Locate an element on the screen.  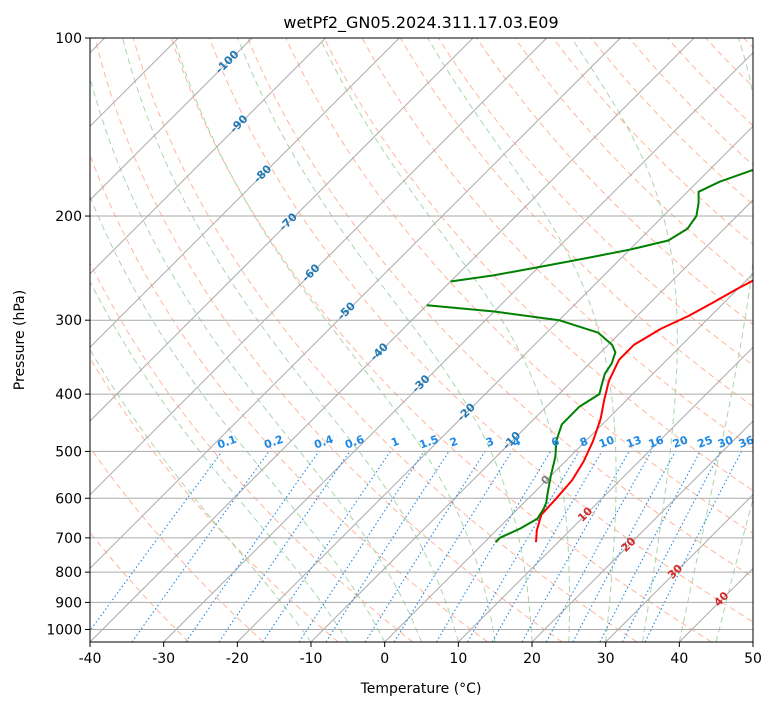
dewpoint_upper-line is located at coordinates (601, 225).